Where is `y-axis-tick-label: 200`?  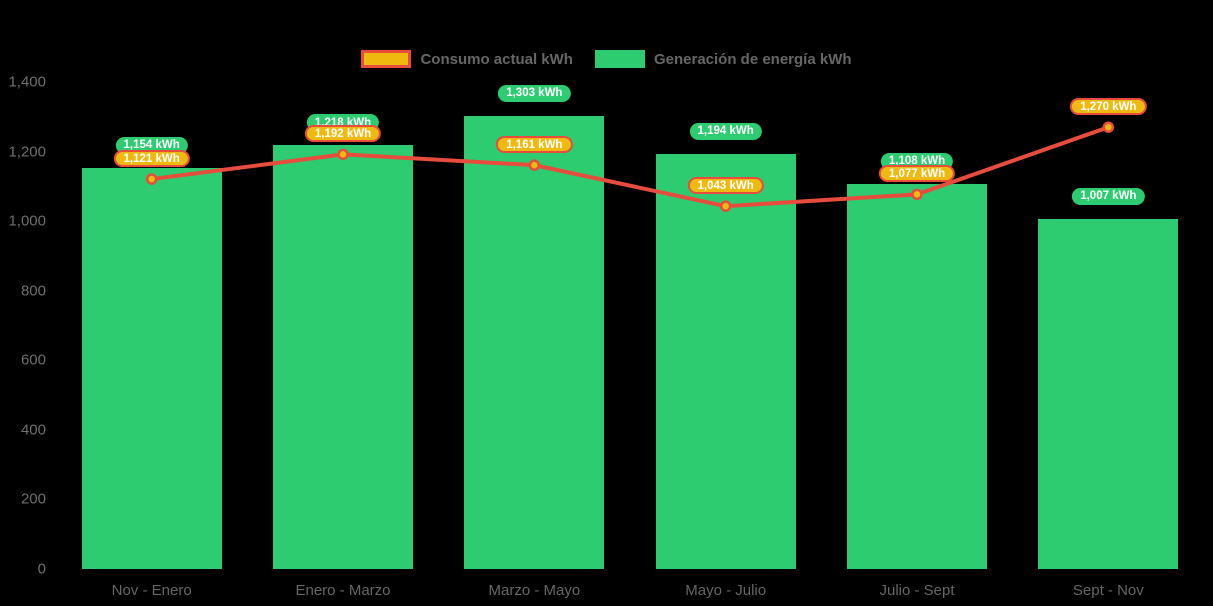
y-axis-tick-label: 200 is located at coordinates (33, 499).